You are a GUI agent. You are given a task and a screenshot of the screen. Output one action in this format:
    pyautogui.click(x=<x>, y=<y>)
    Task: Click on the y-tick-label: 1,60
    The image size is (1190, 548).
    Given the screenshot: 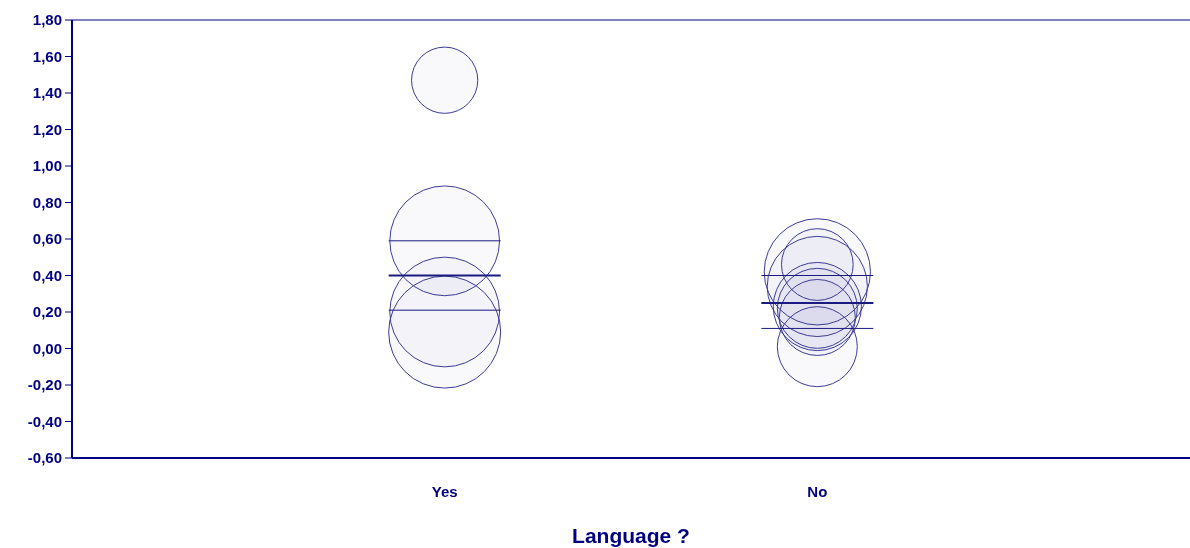 What is the action you would take?
    pyautogui.click(x=47, y=56)
    